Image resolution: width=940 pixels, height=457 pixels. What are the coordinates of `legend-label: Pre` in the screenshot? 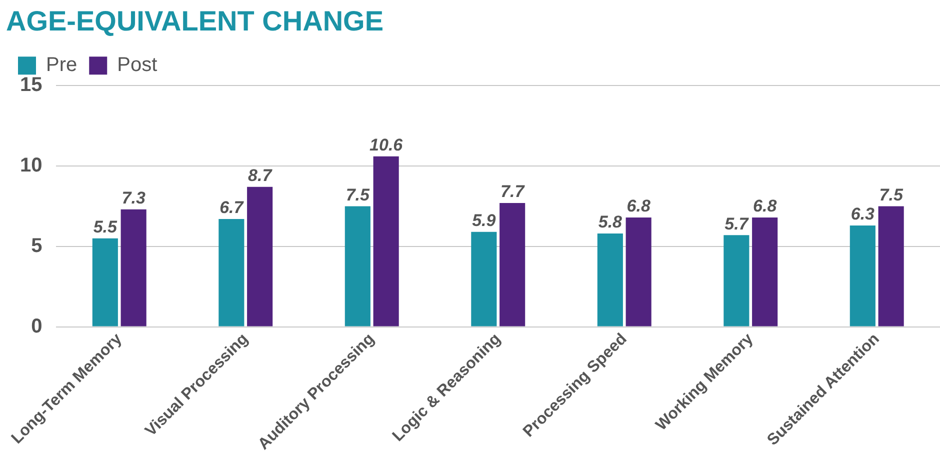 It's located at (62, 65).